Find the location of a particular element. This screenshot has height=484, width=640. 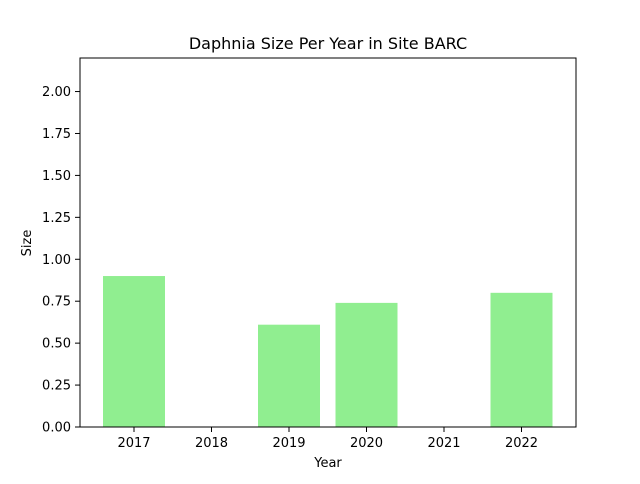

chart-title: Daphnia Size Per Year in Site BARC is located at coordinates (328, 43).